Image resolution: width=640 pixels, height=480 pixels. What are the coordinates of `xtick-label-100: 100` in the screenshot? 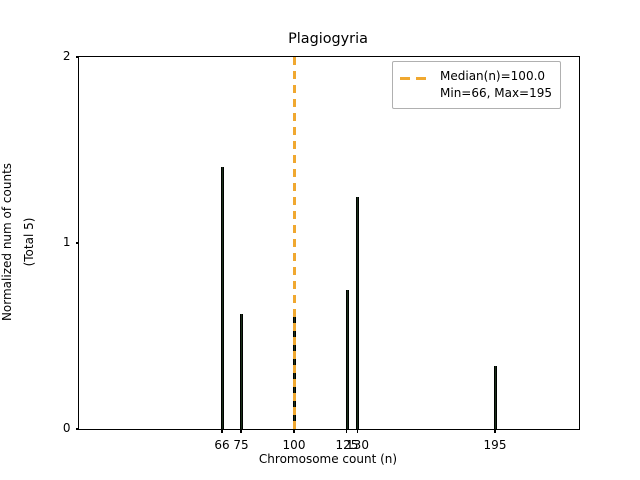 It's located at (294, 445).